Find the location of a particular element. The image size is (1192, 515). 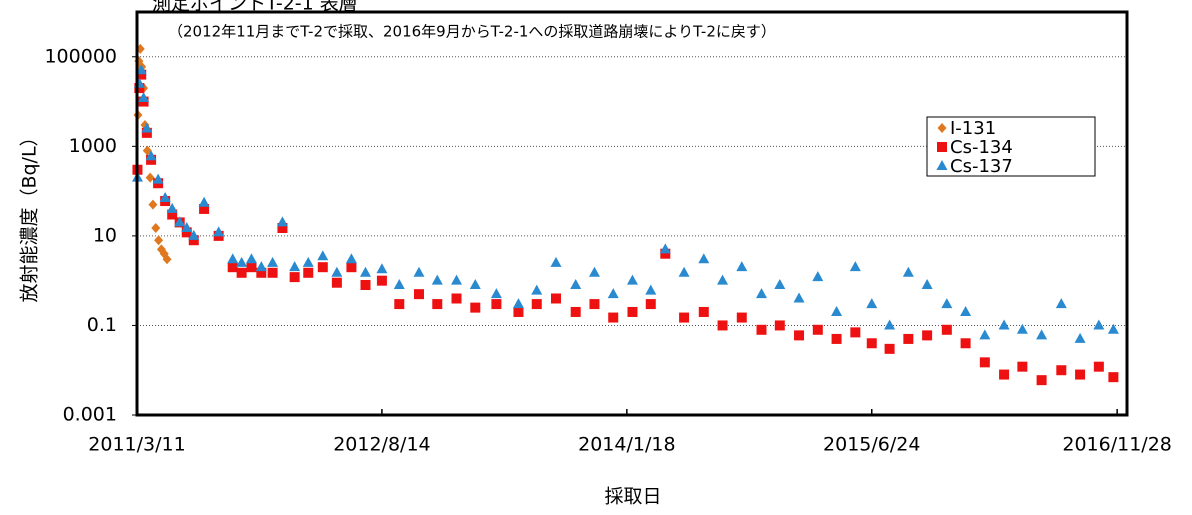

legend-label: I-131 is located at coordinates (973, 128).